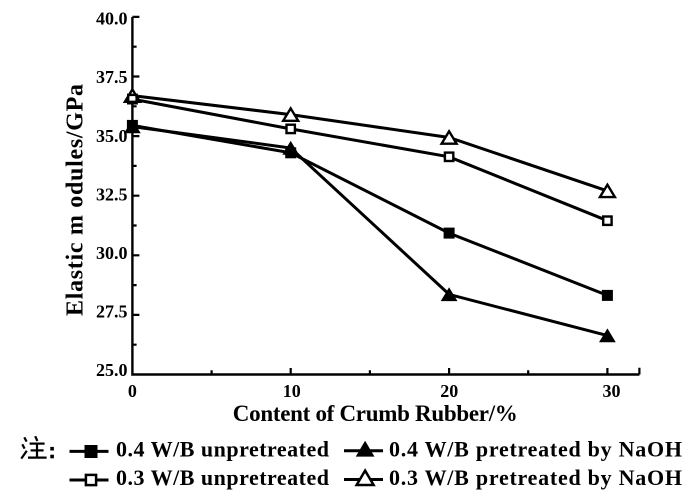  Describe the element at coordinates (449, 391) in the screenshot. I see `svg-text: 20` at that location.